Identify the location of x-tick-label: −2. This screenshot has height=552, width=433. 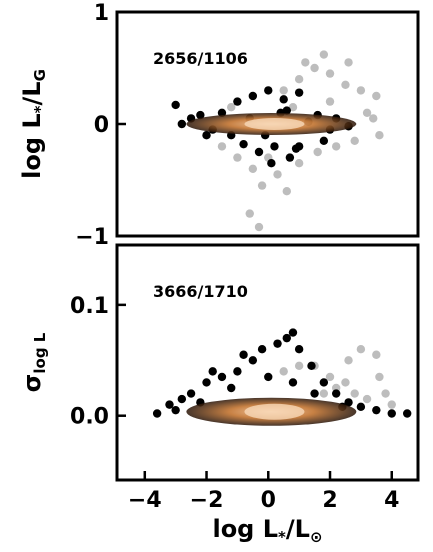
(207, 500).